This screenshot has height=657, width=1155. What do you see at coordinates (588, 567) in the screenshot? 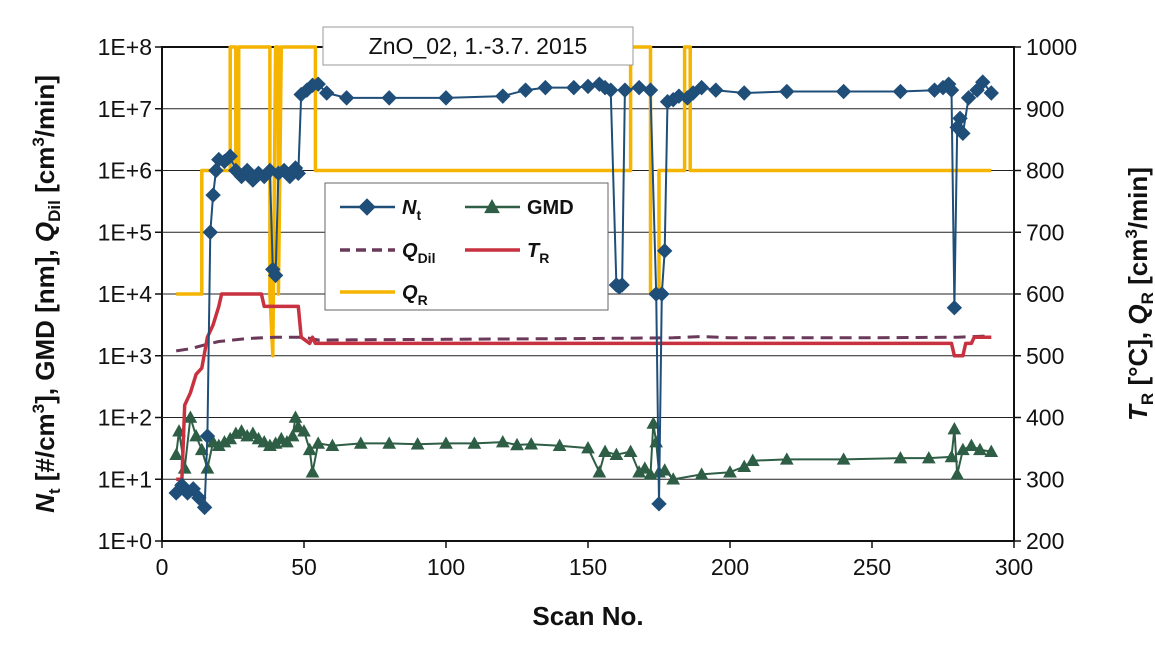
I see `x-tick-label: 150` at bounding box center [588, 567].